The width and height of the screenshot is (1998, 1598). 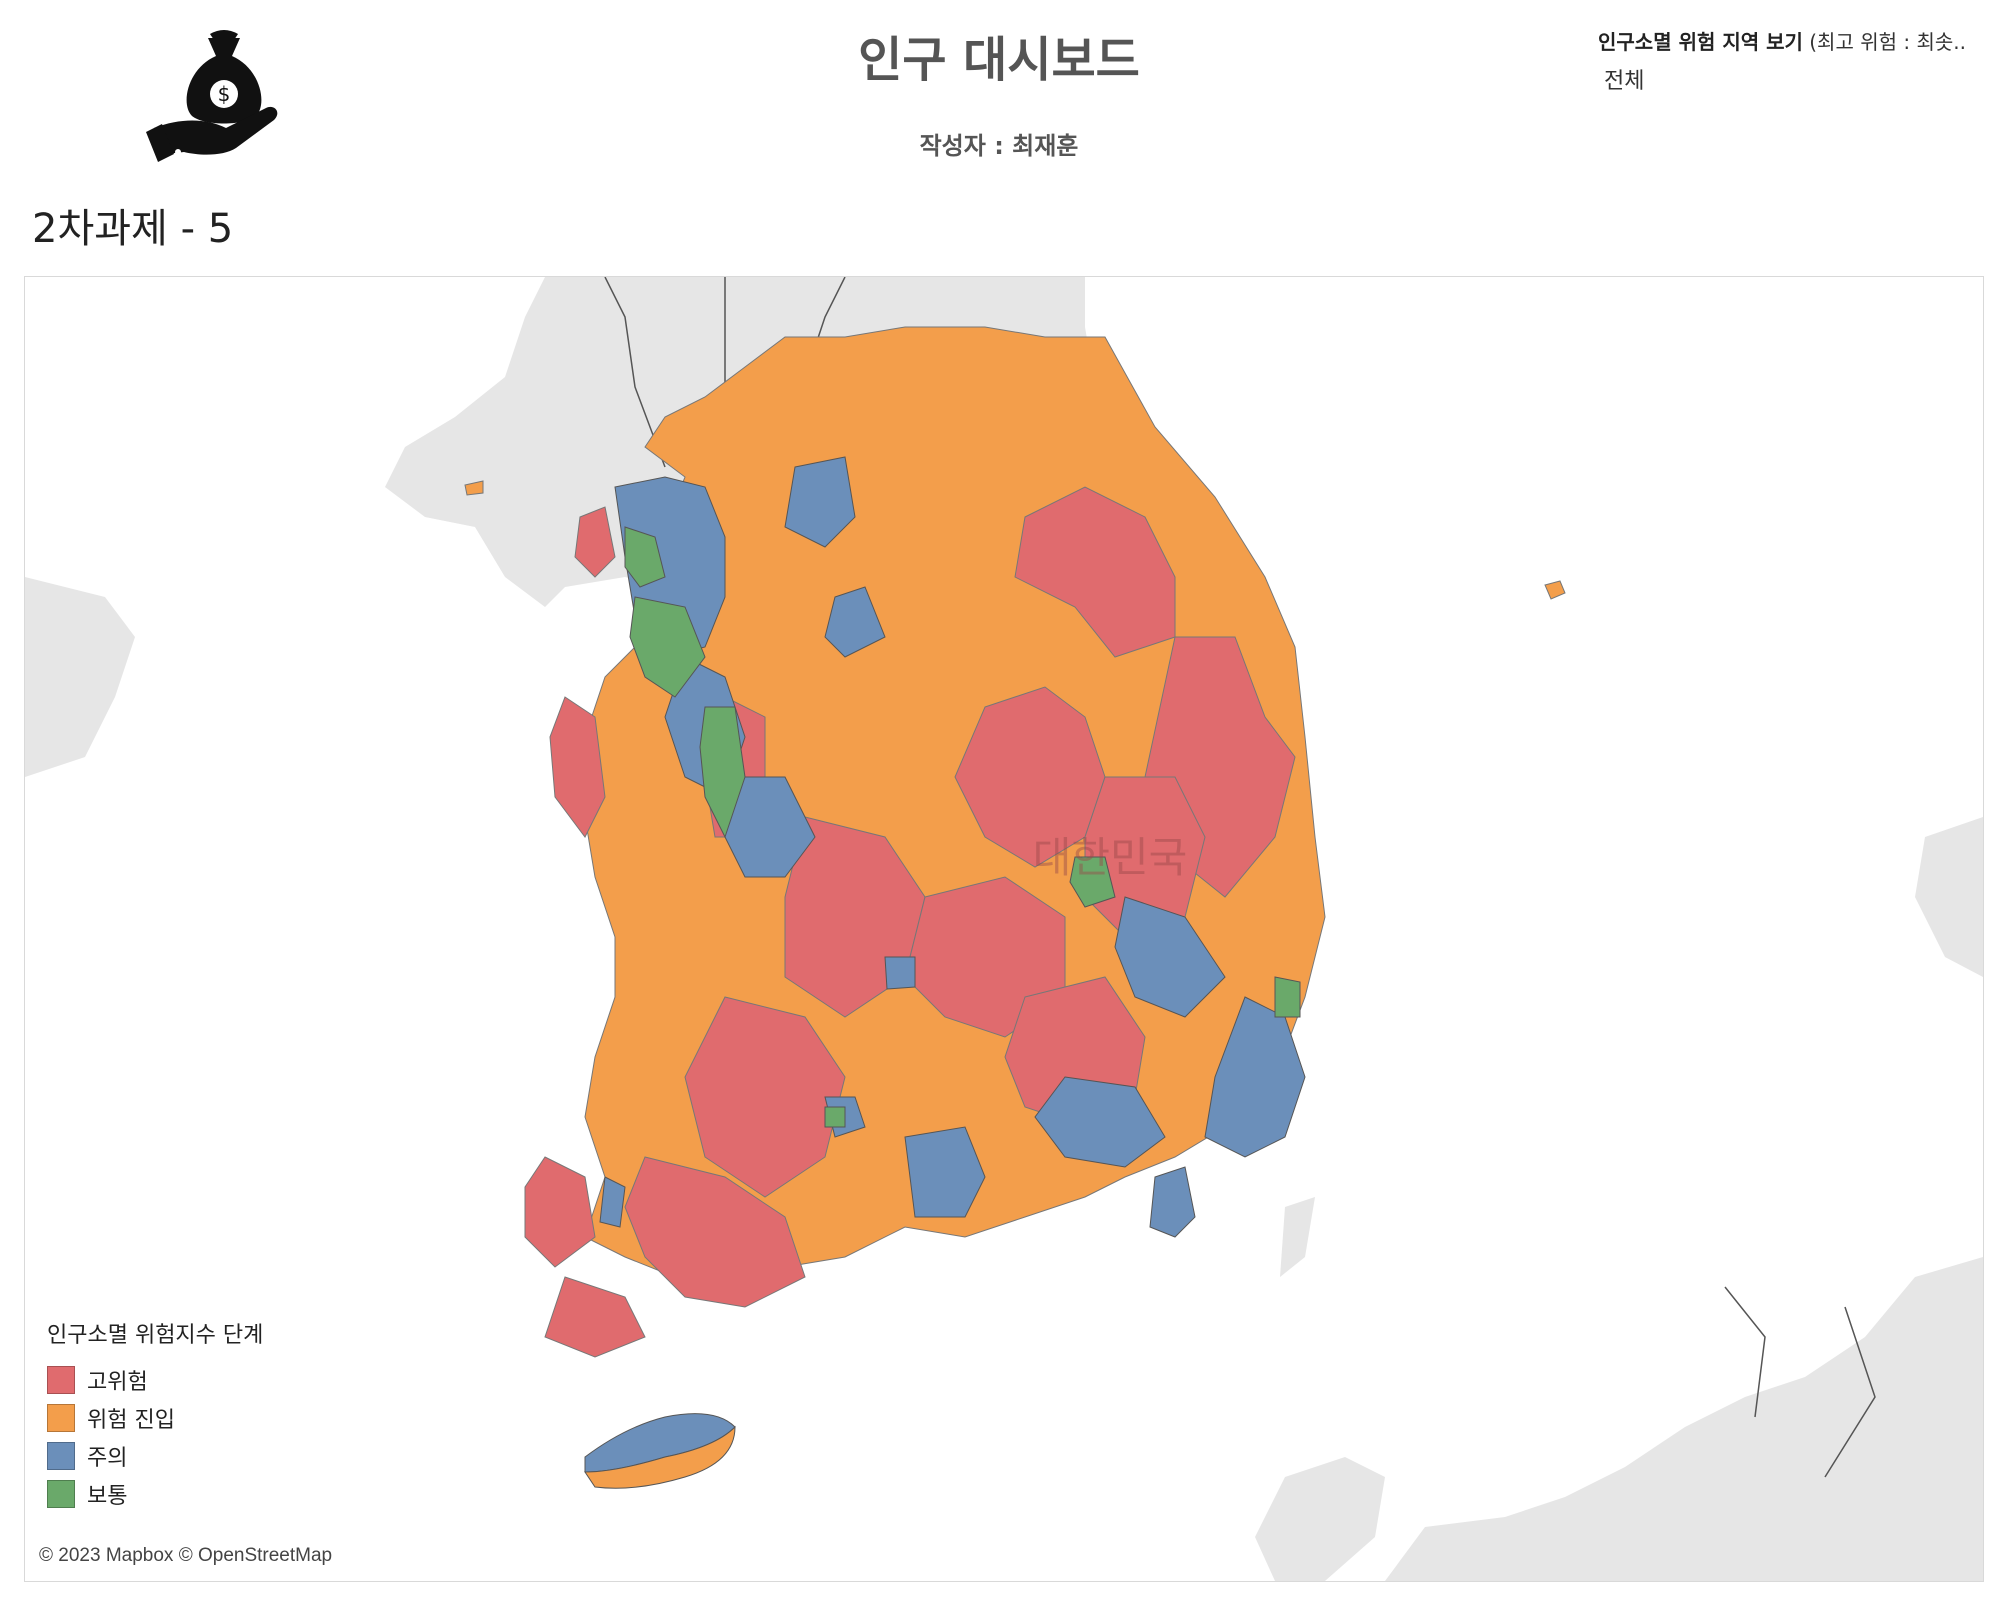 I want to click on region-blue-jeonju, so click(x=900, y=973).